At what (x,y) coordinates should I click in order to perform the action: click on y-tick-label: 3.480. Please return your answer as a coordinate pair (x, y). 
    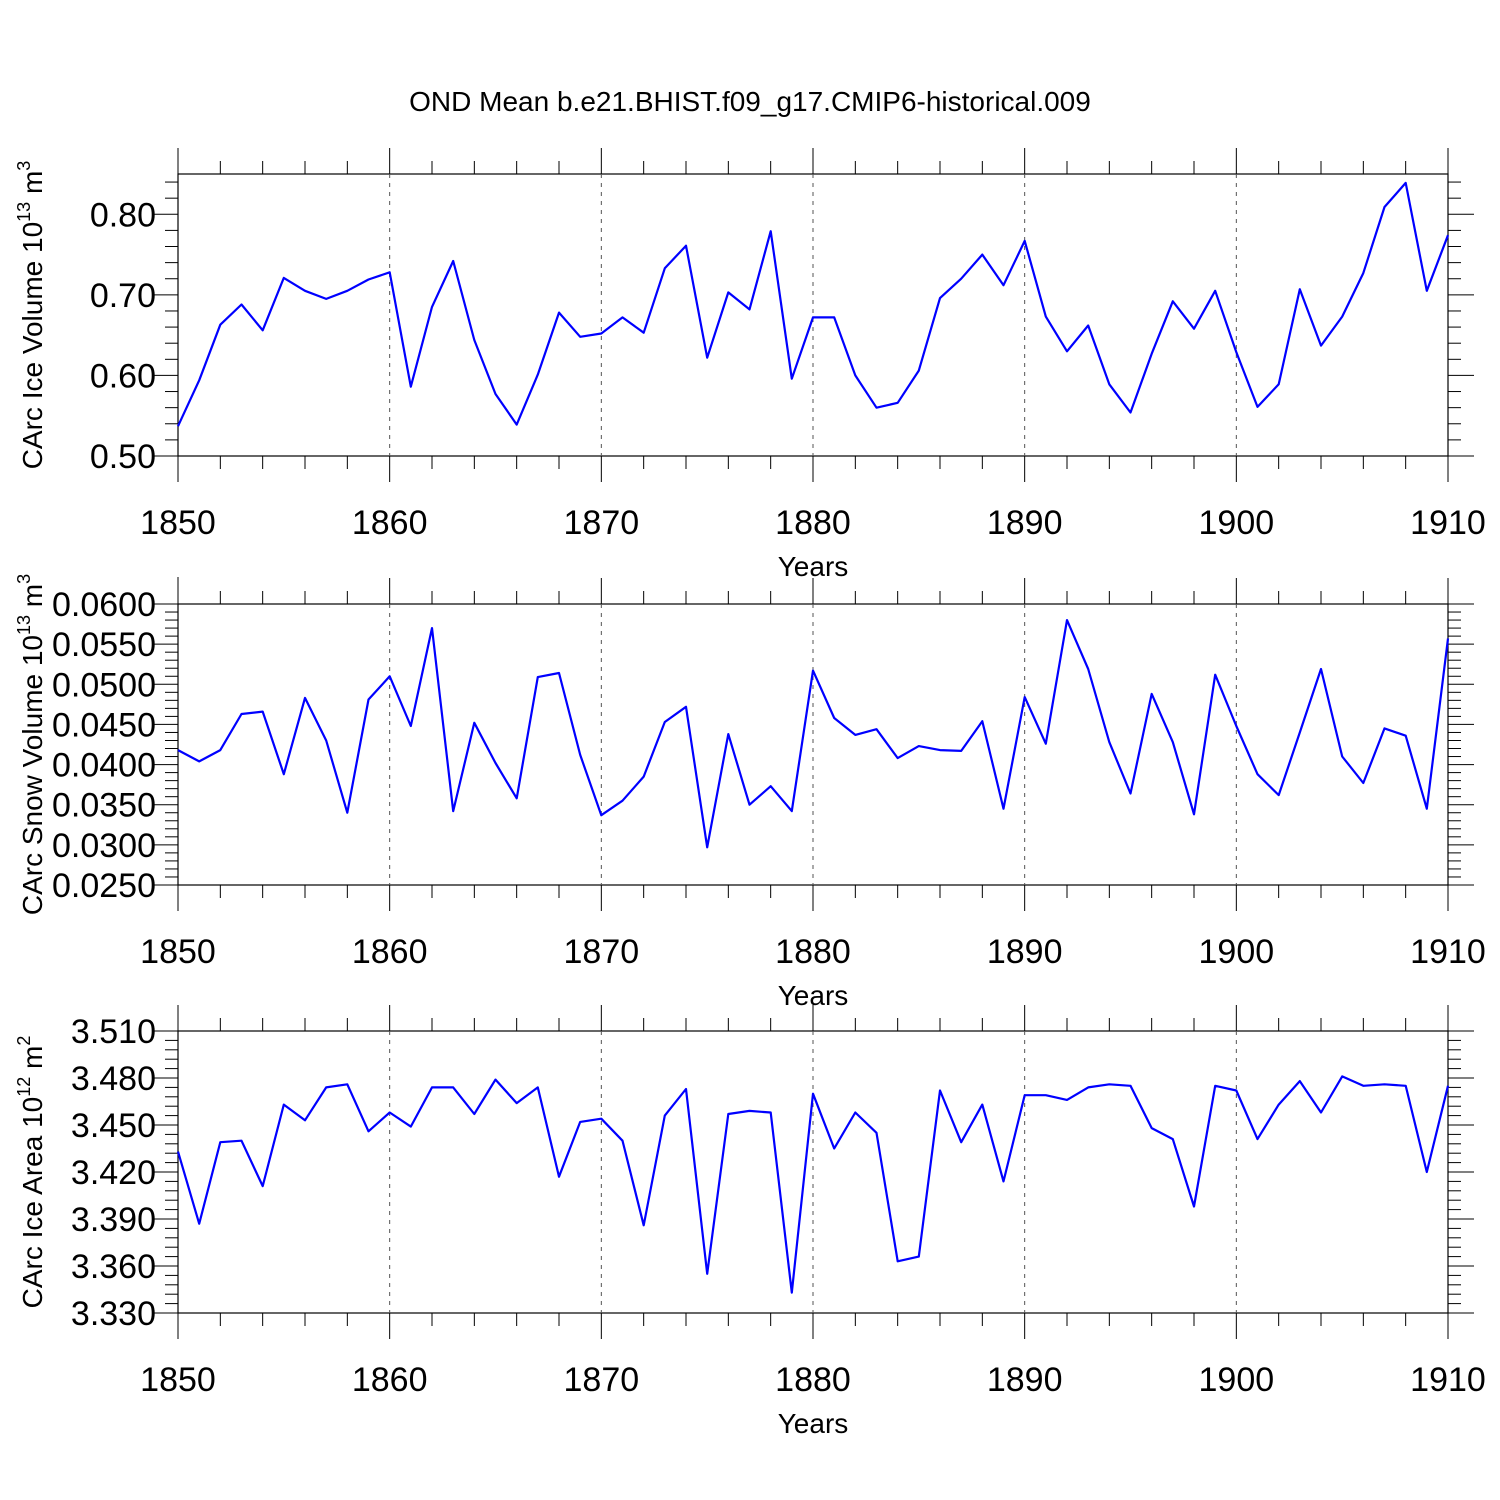
    Looking at the image, I should click on (113, 1079).